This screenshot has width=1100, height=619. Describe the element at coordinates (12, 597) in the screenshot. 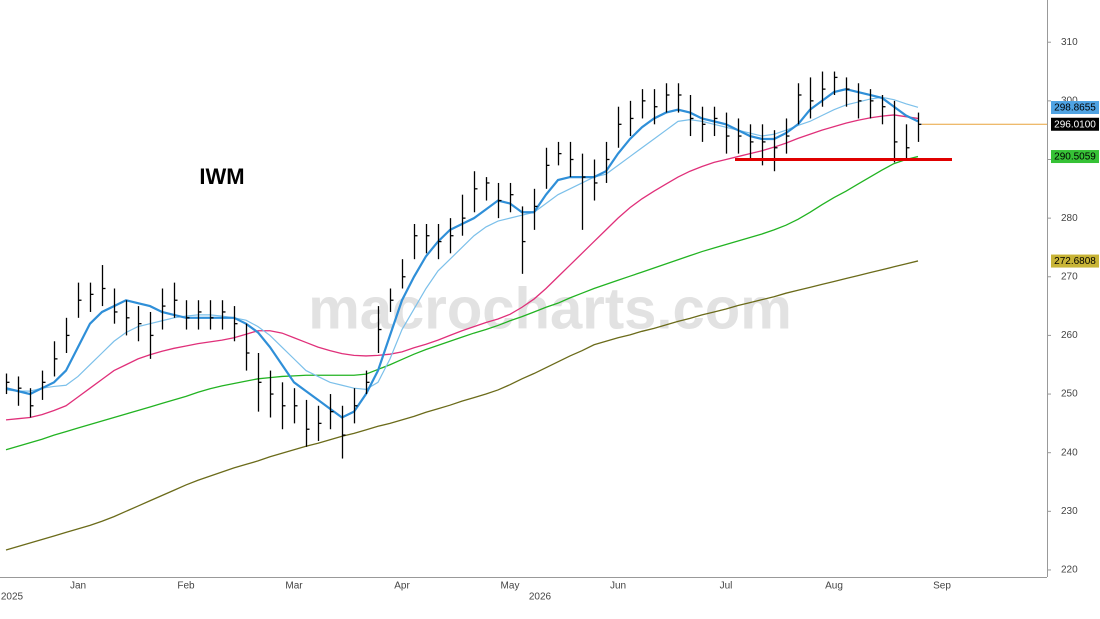

I see `x-year-label: 2025` at that location.